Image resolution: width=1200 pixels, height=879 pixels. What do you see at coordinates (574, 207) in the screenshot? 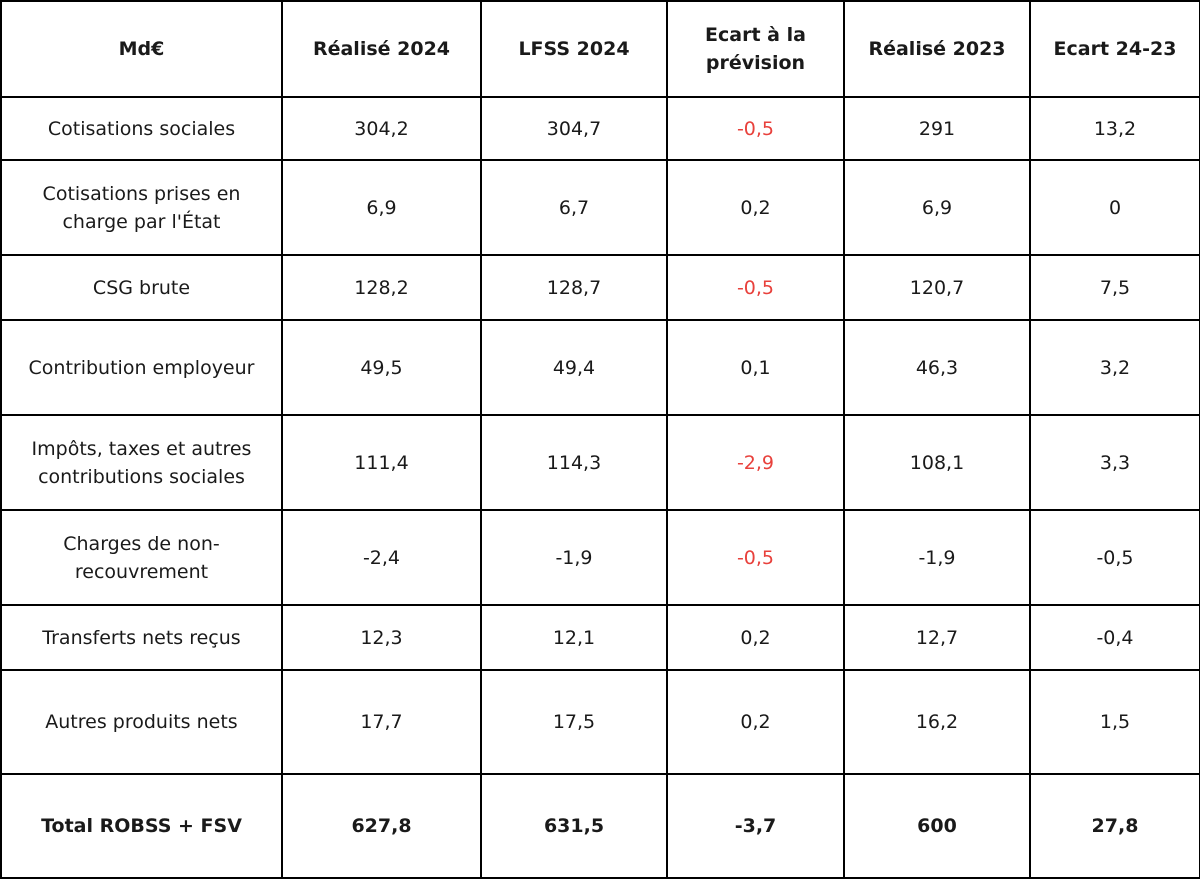
I see `cell-lfss-2024: 6,7` at bounding box center [574, 207].